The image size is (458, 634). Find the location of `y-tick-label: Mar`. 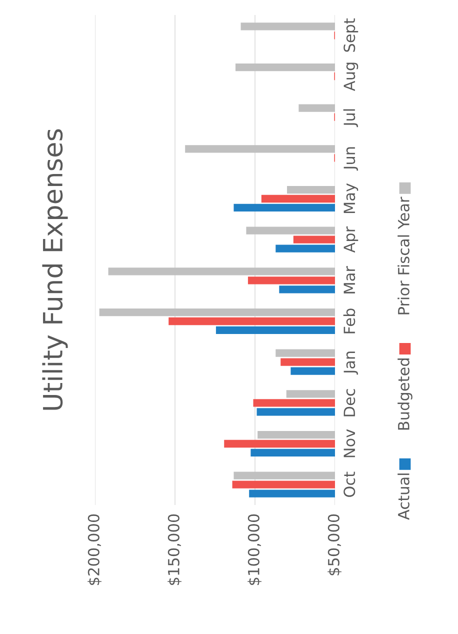

y-tick-label: Mar is located at coordinates (350, 280).